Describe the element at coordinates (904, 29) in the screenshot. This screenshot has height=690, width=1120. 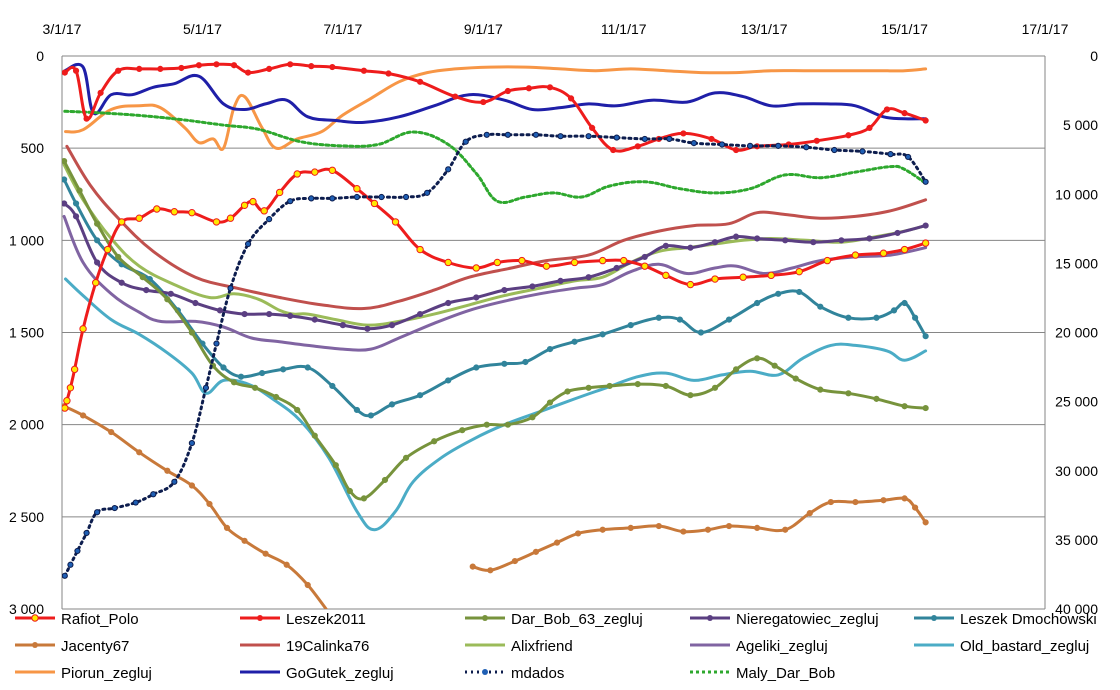
I see `x-tick-label: 15/1/17` at that location.